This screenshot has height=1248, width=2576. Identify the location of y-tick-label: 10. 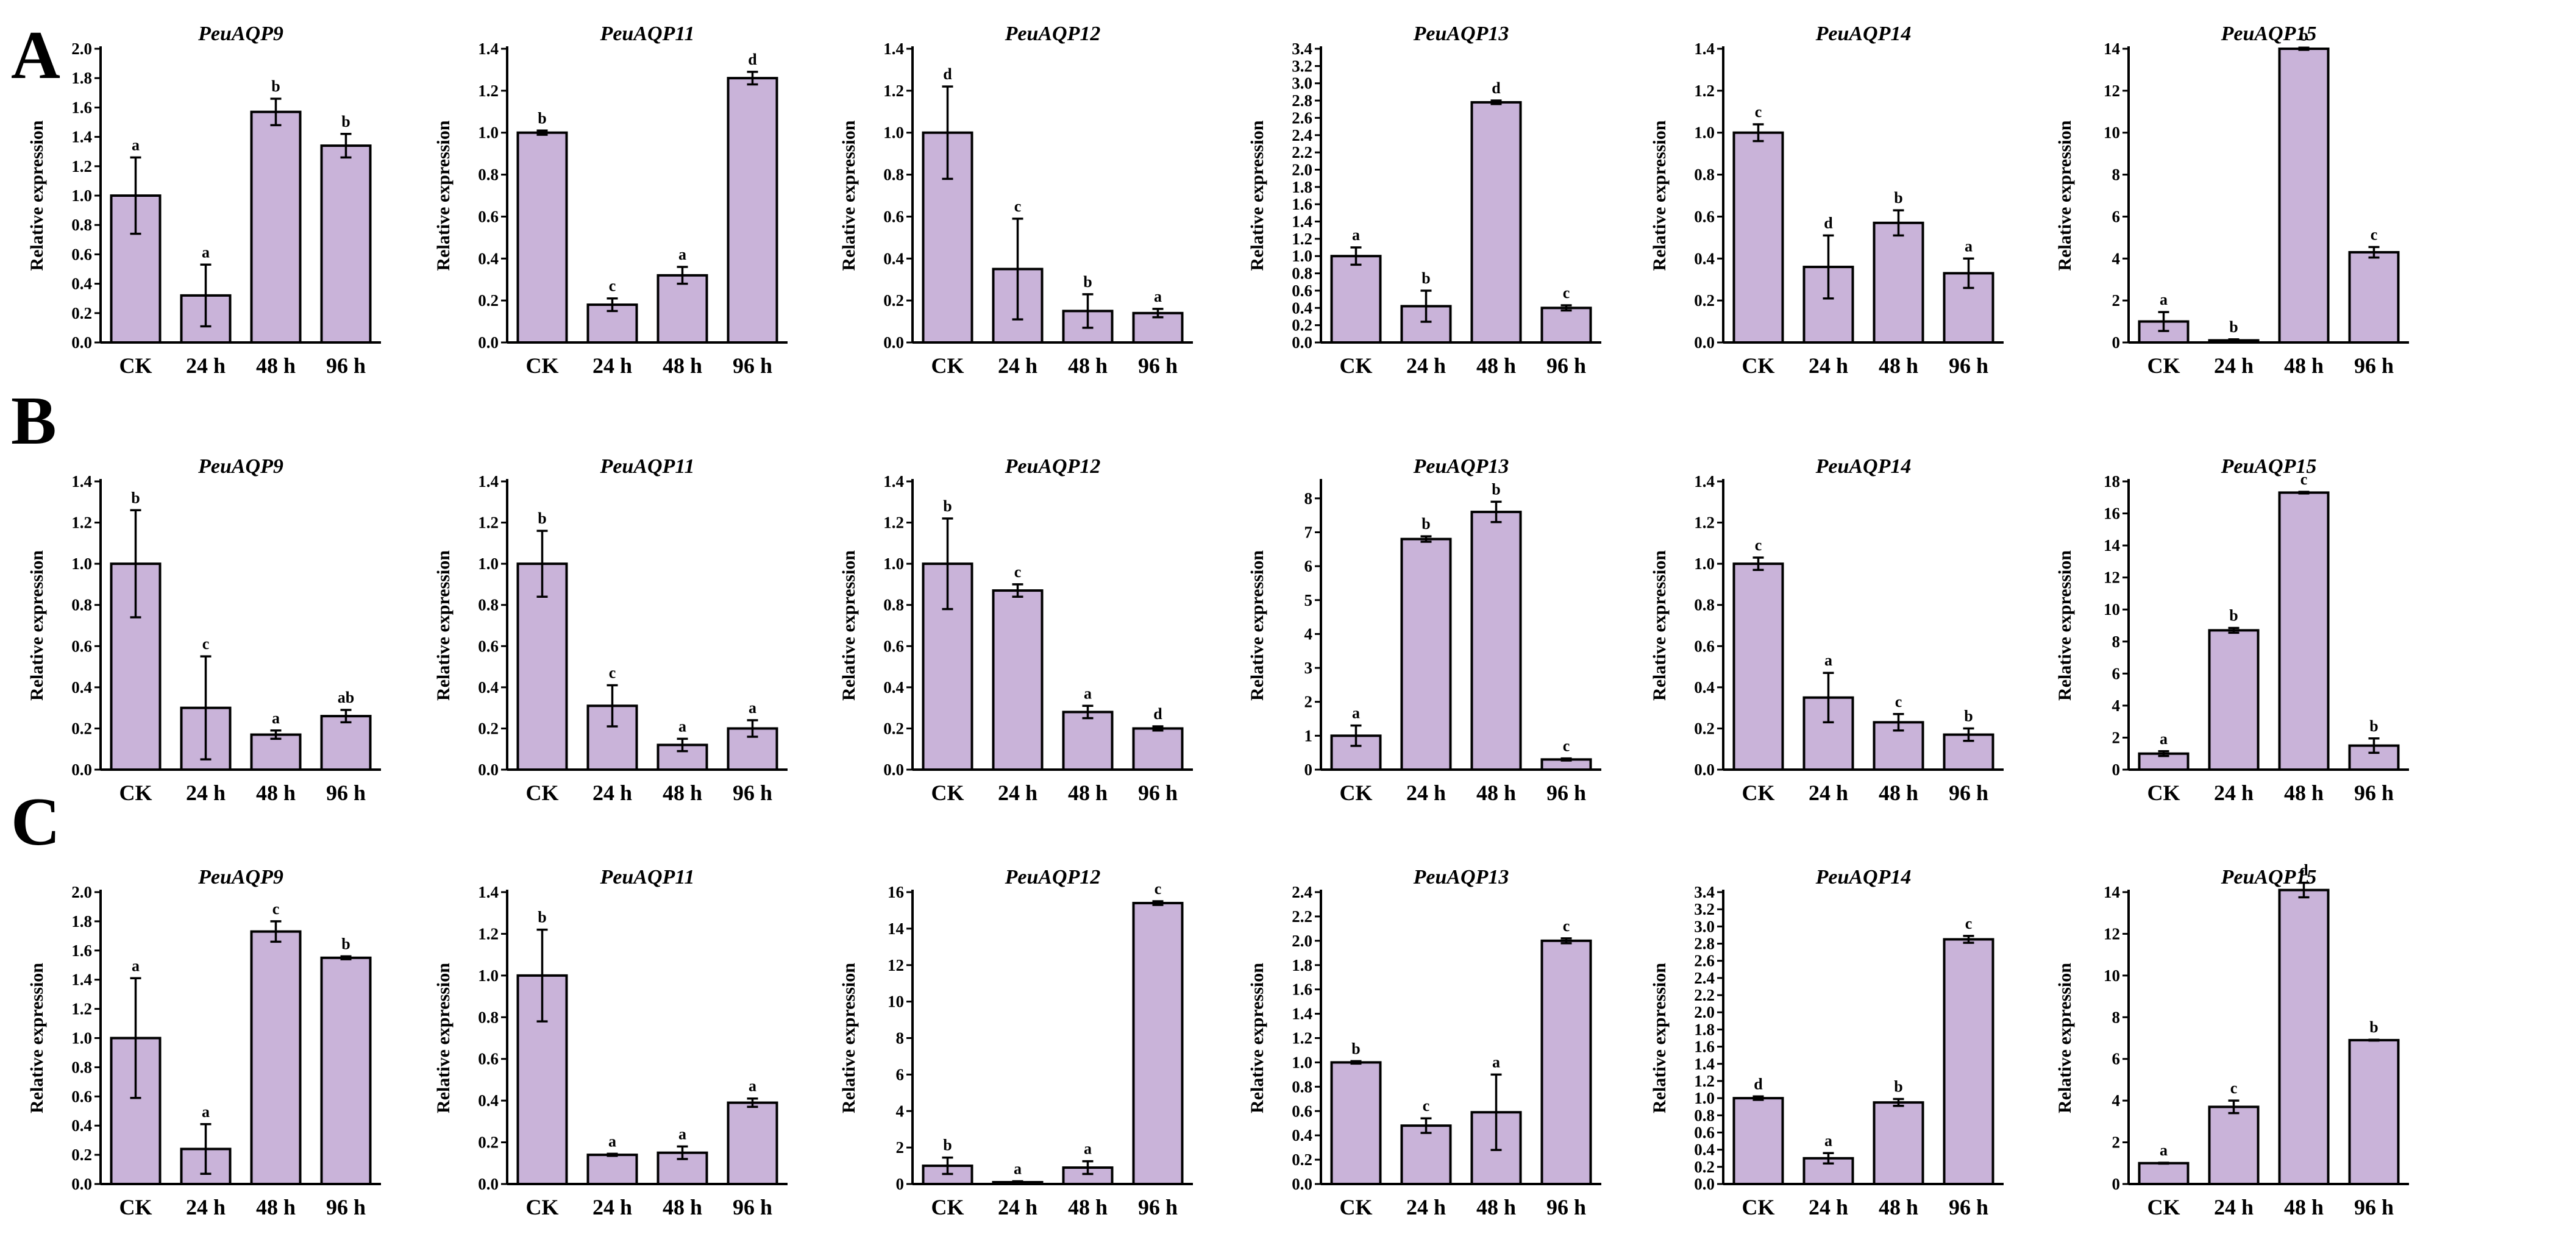
(896, 1002).